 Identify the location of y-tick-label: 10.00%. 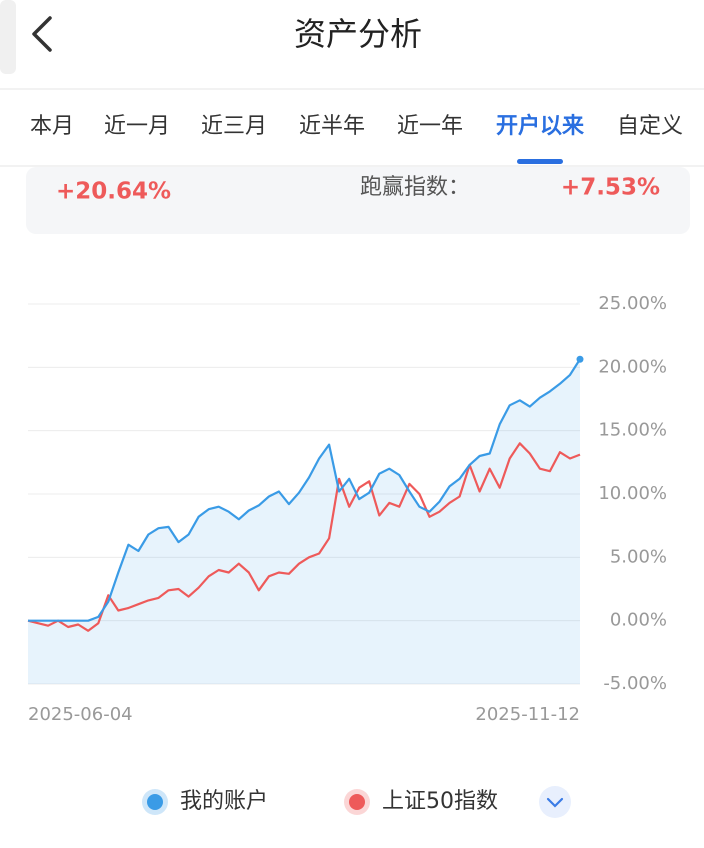
(632, 493).